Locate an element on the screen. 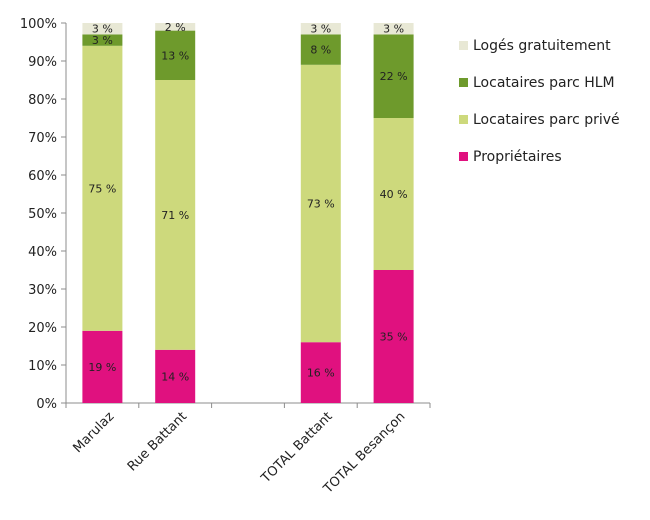 The height and width of the screenshot is (520, 650). y-tick-label: 40% is located at coordinates (42, 252).